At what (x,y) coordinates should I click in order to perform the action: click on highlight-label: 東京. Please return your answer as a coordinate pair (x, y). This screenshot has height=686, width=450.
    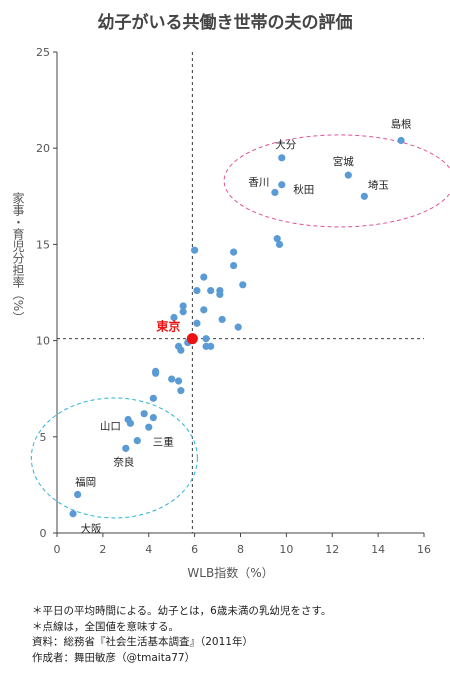
    Looking at the image, I should click on (168, 326).